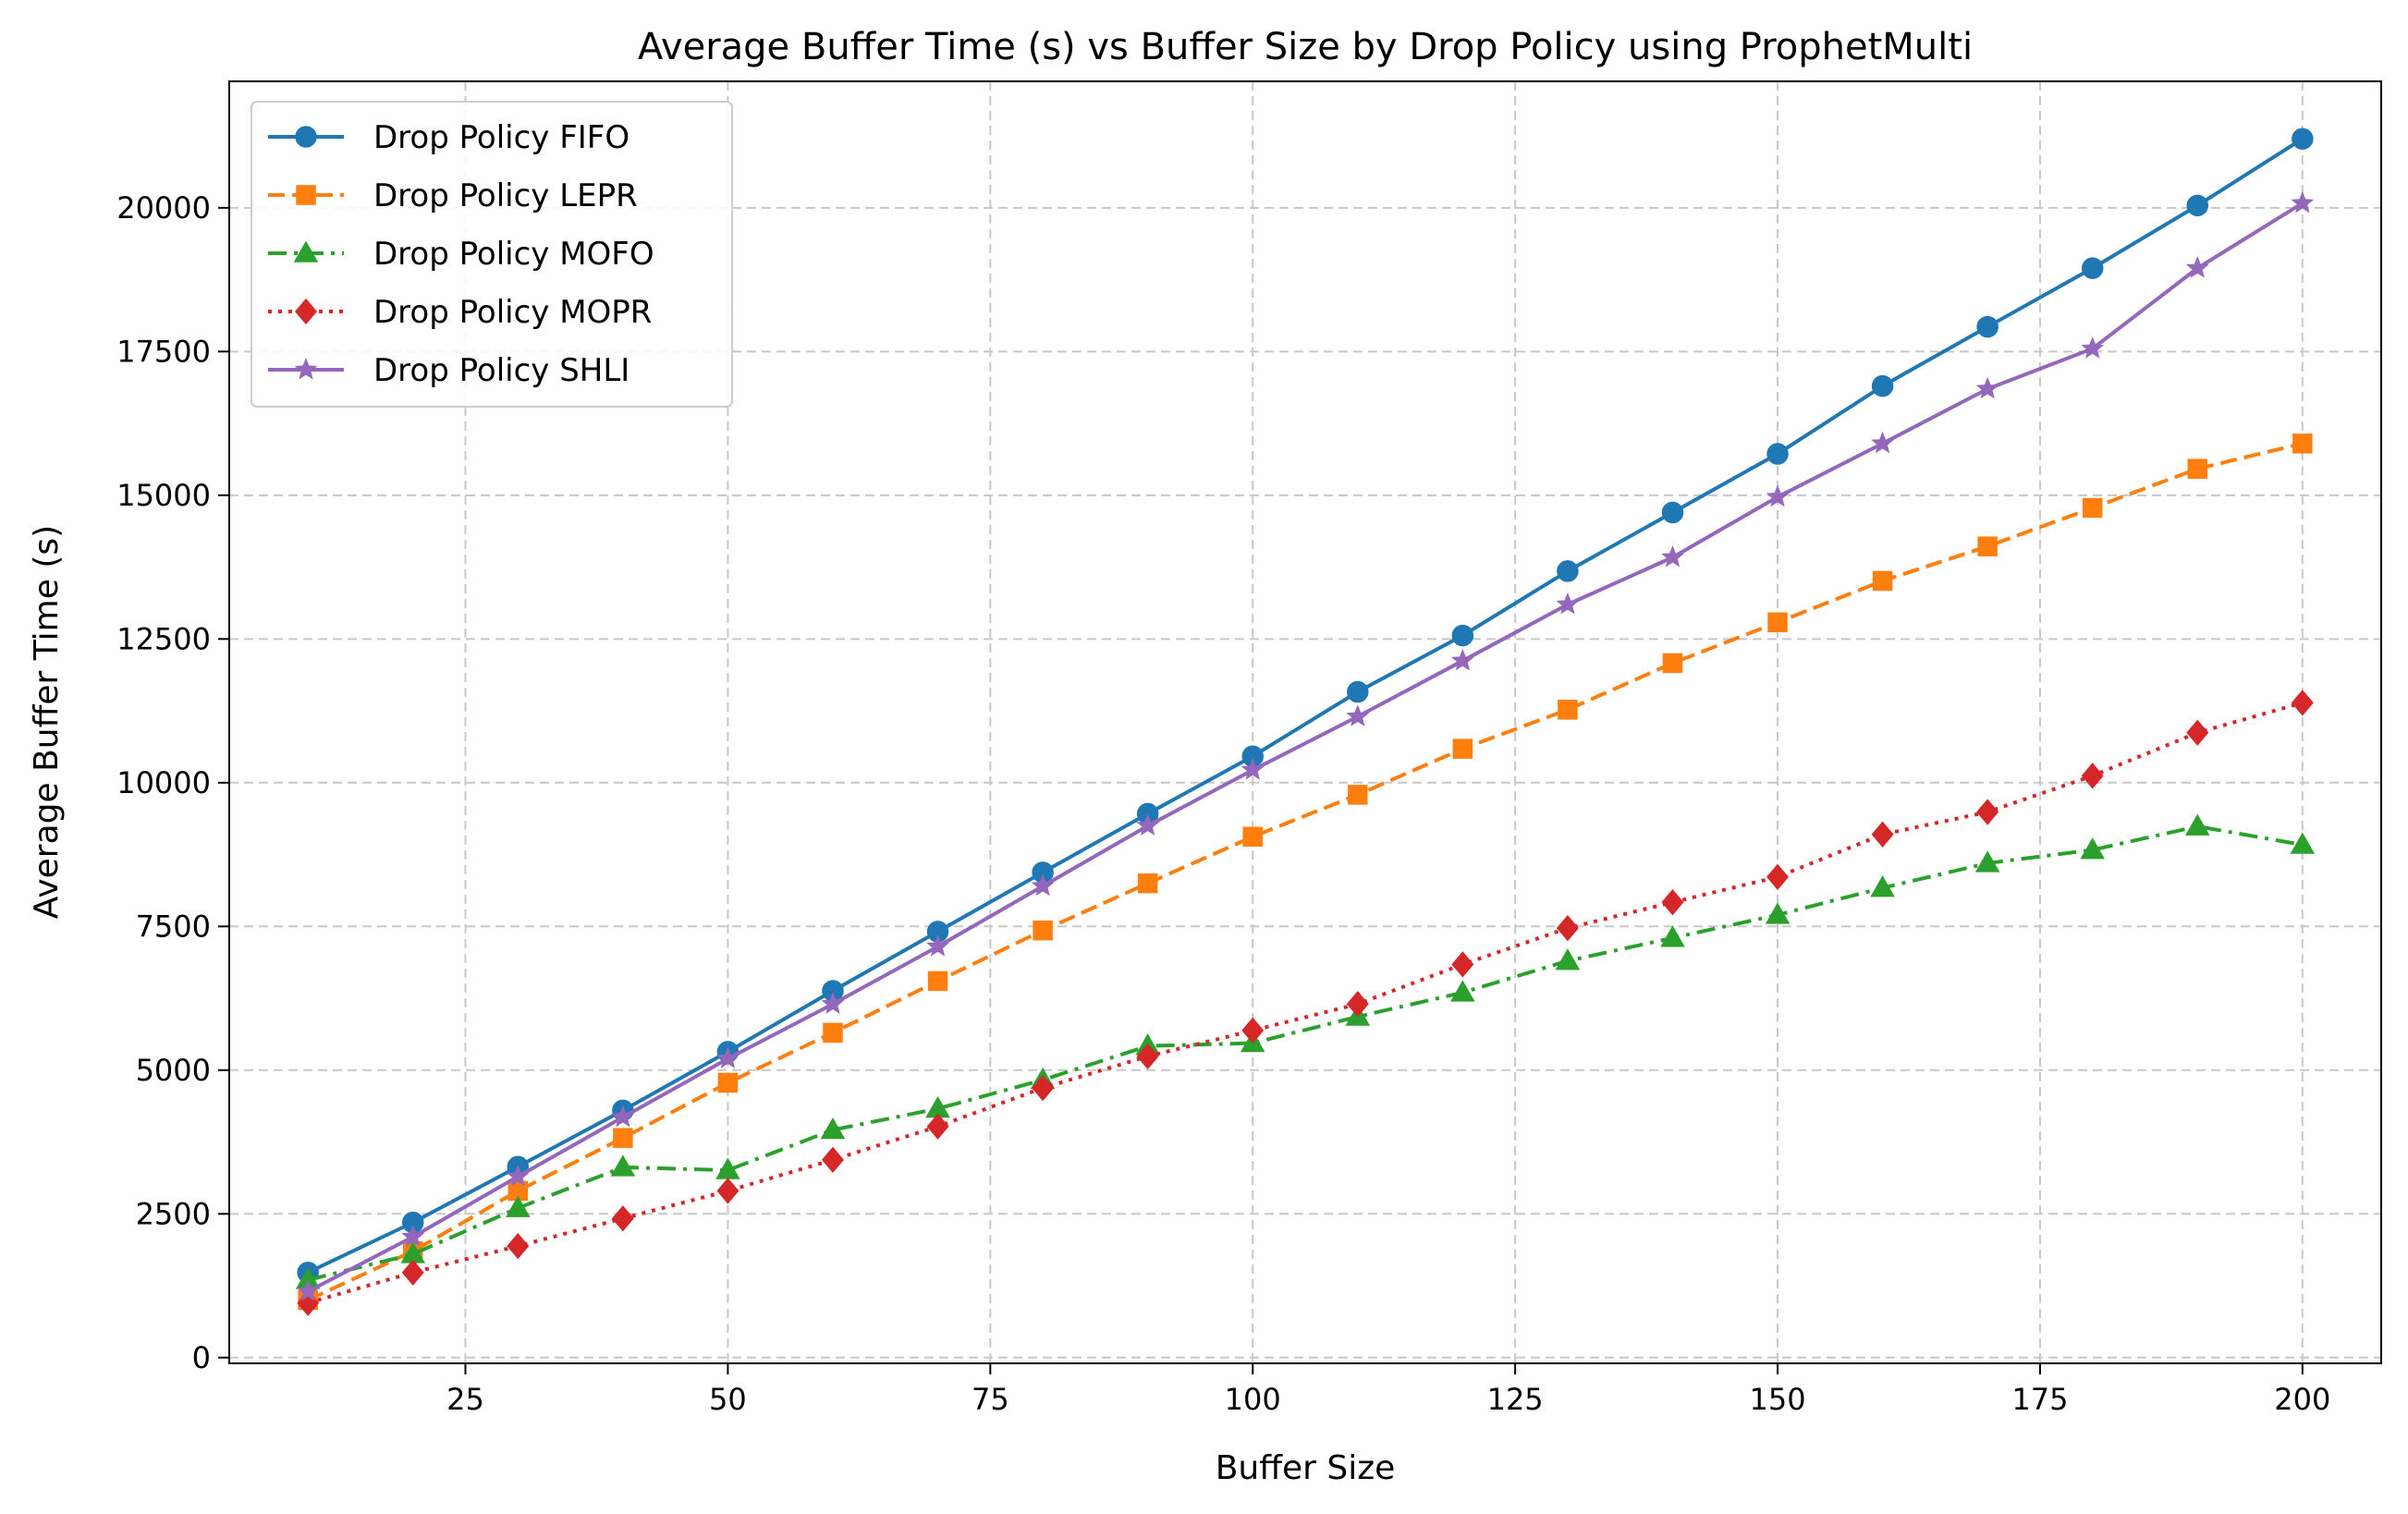  What do you see at coordinates (47, 722) in the screenshot?
I see `y-axis-label: Average Buffer Time (s)` at bounding box center [47, 722].